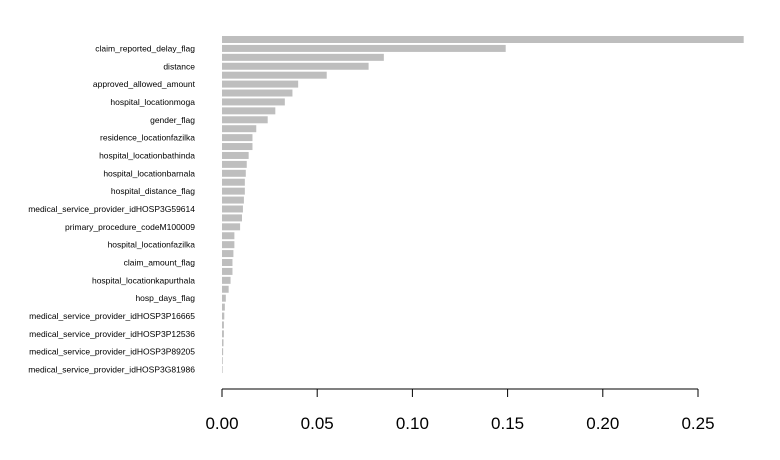 Image resolution: width=780 pixels, height=460 pixels. I want to click on category-label: hospital_locationmoga, so click(152, 102).